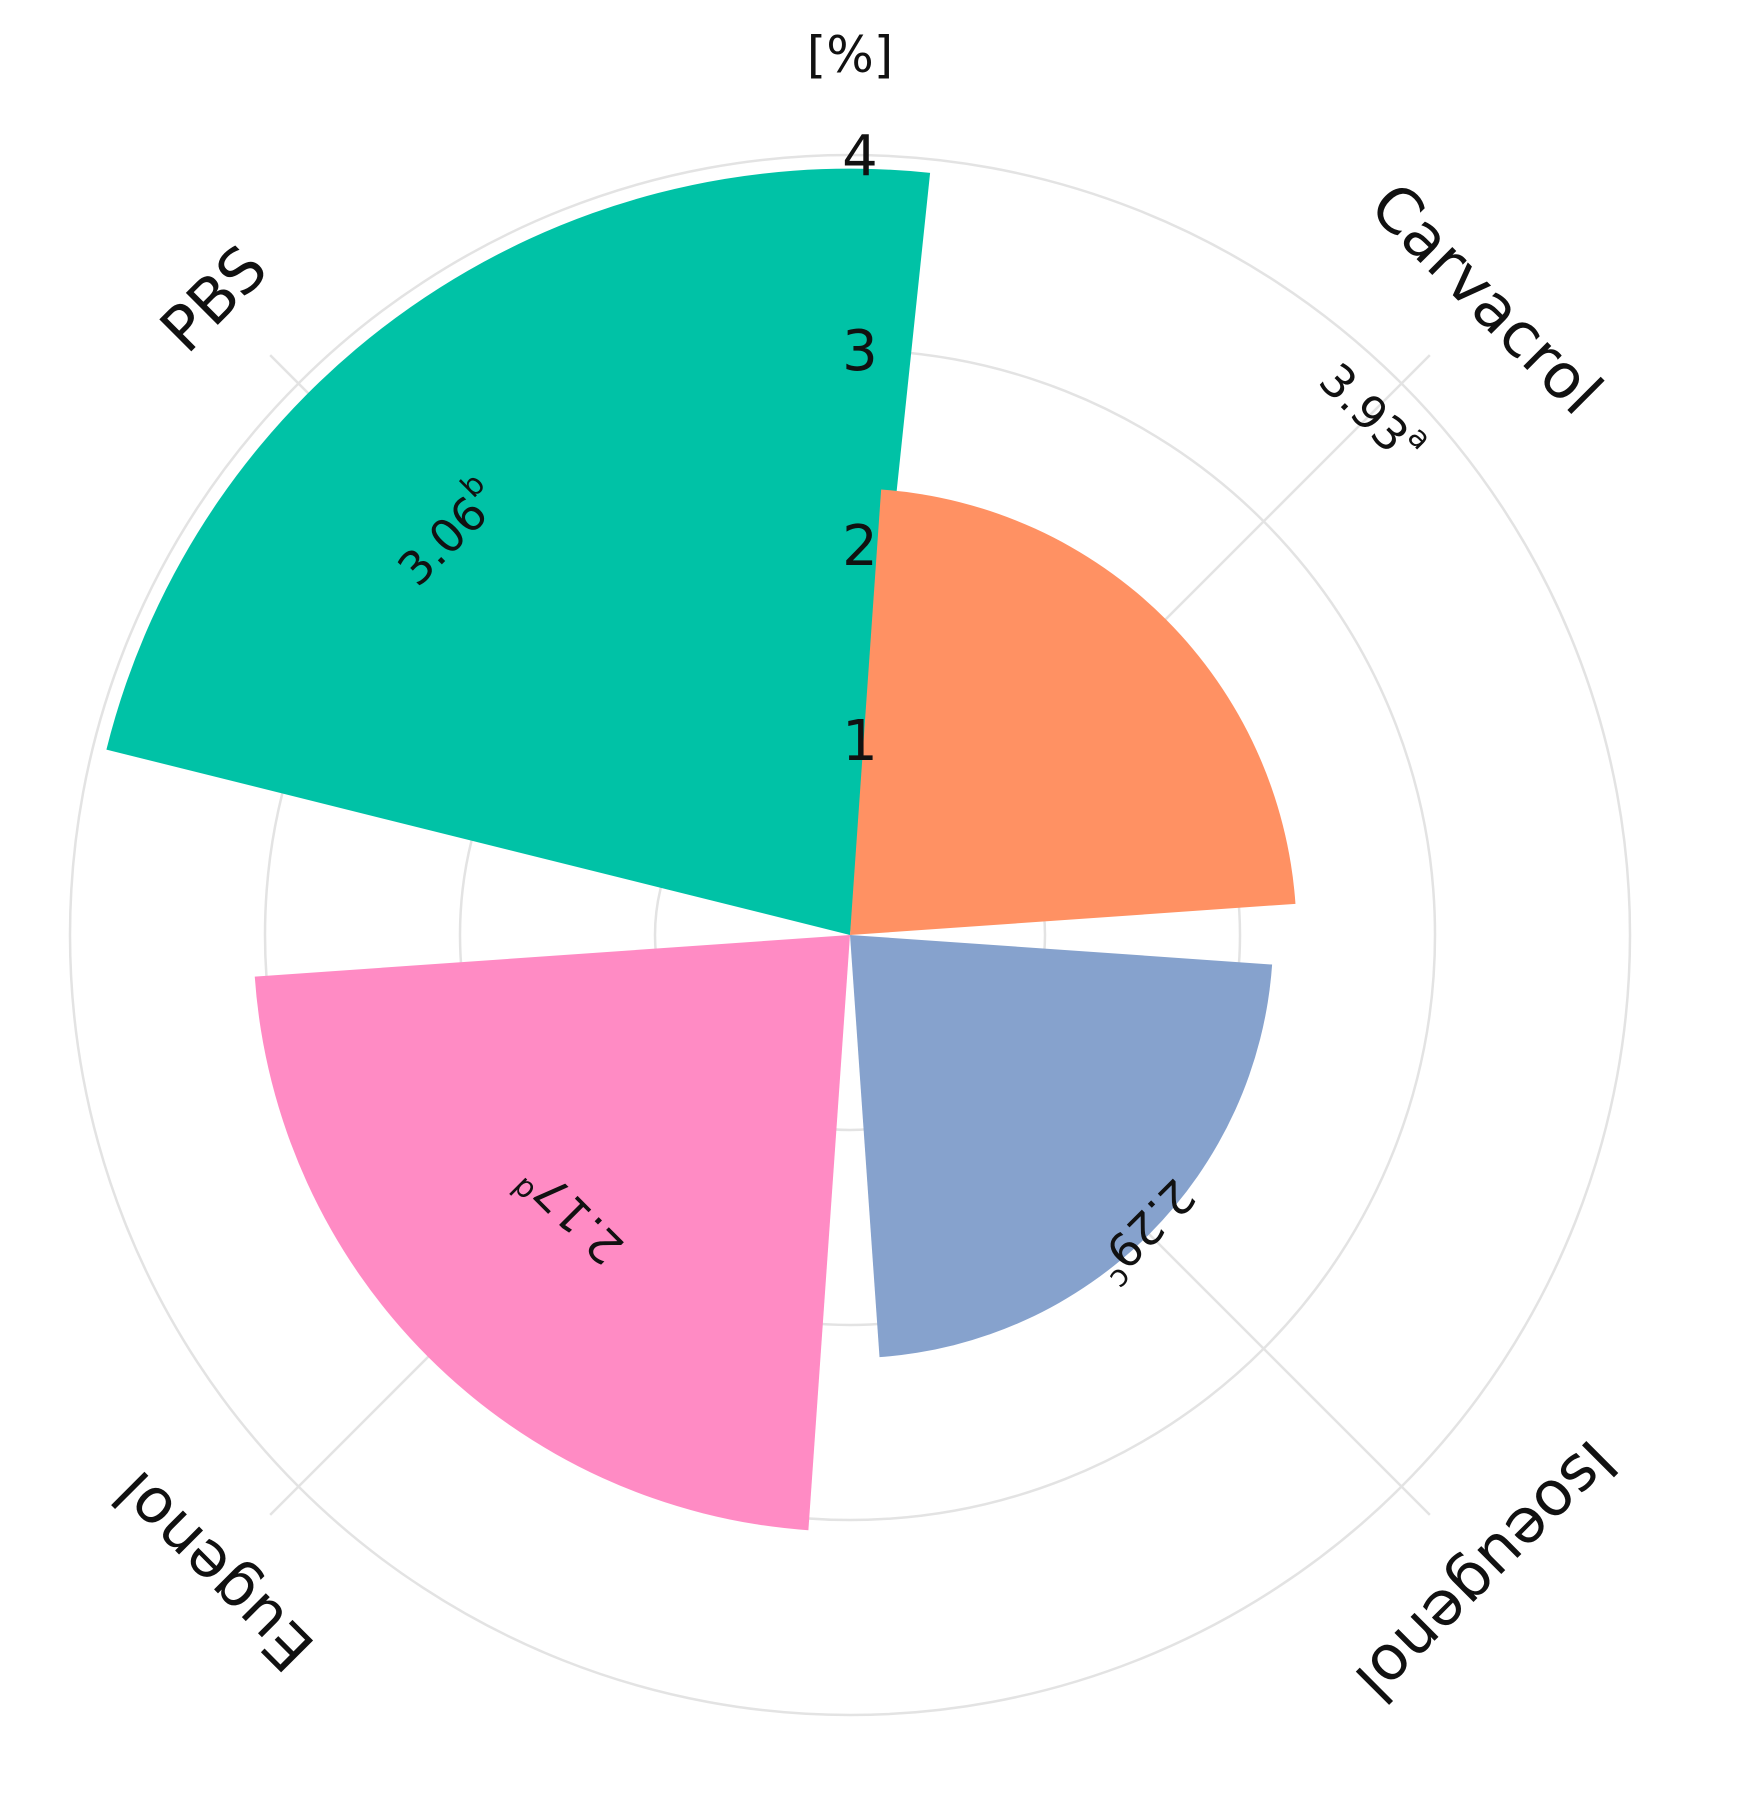  I want to click on bar-isoeugenol, so click(1073, 712).